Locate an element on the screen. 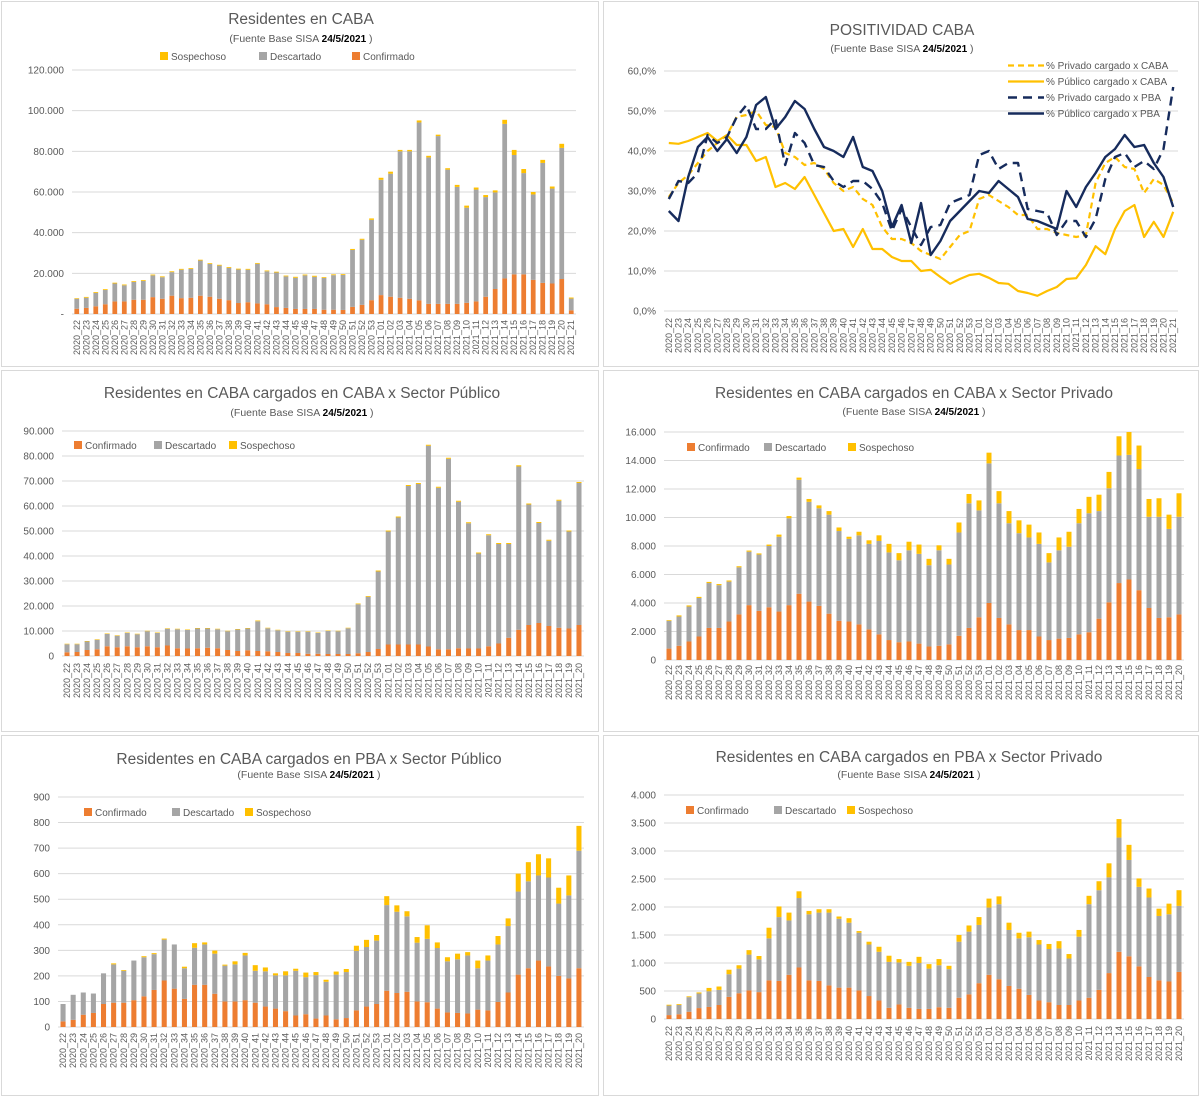 This screenshot has height=1097, width=1200. y-tick-label: 16.000 is located at coordinates (640, 433).